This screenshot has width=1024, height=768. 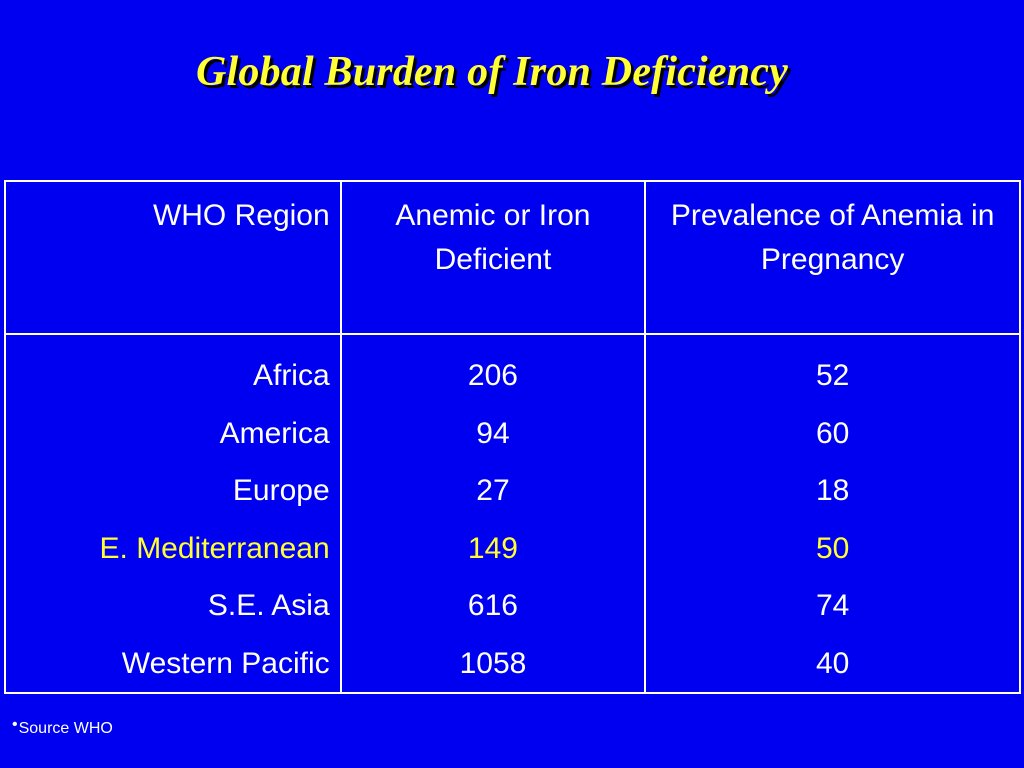 I want to click on anemic-value-cell: 27, so click(x=493, y=490).